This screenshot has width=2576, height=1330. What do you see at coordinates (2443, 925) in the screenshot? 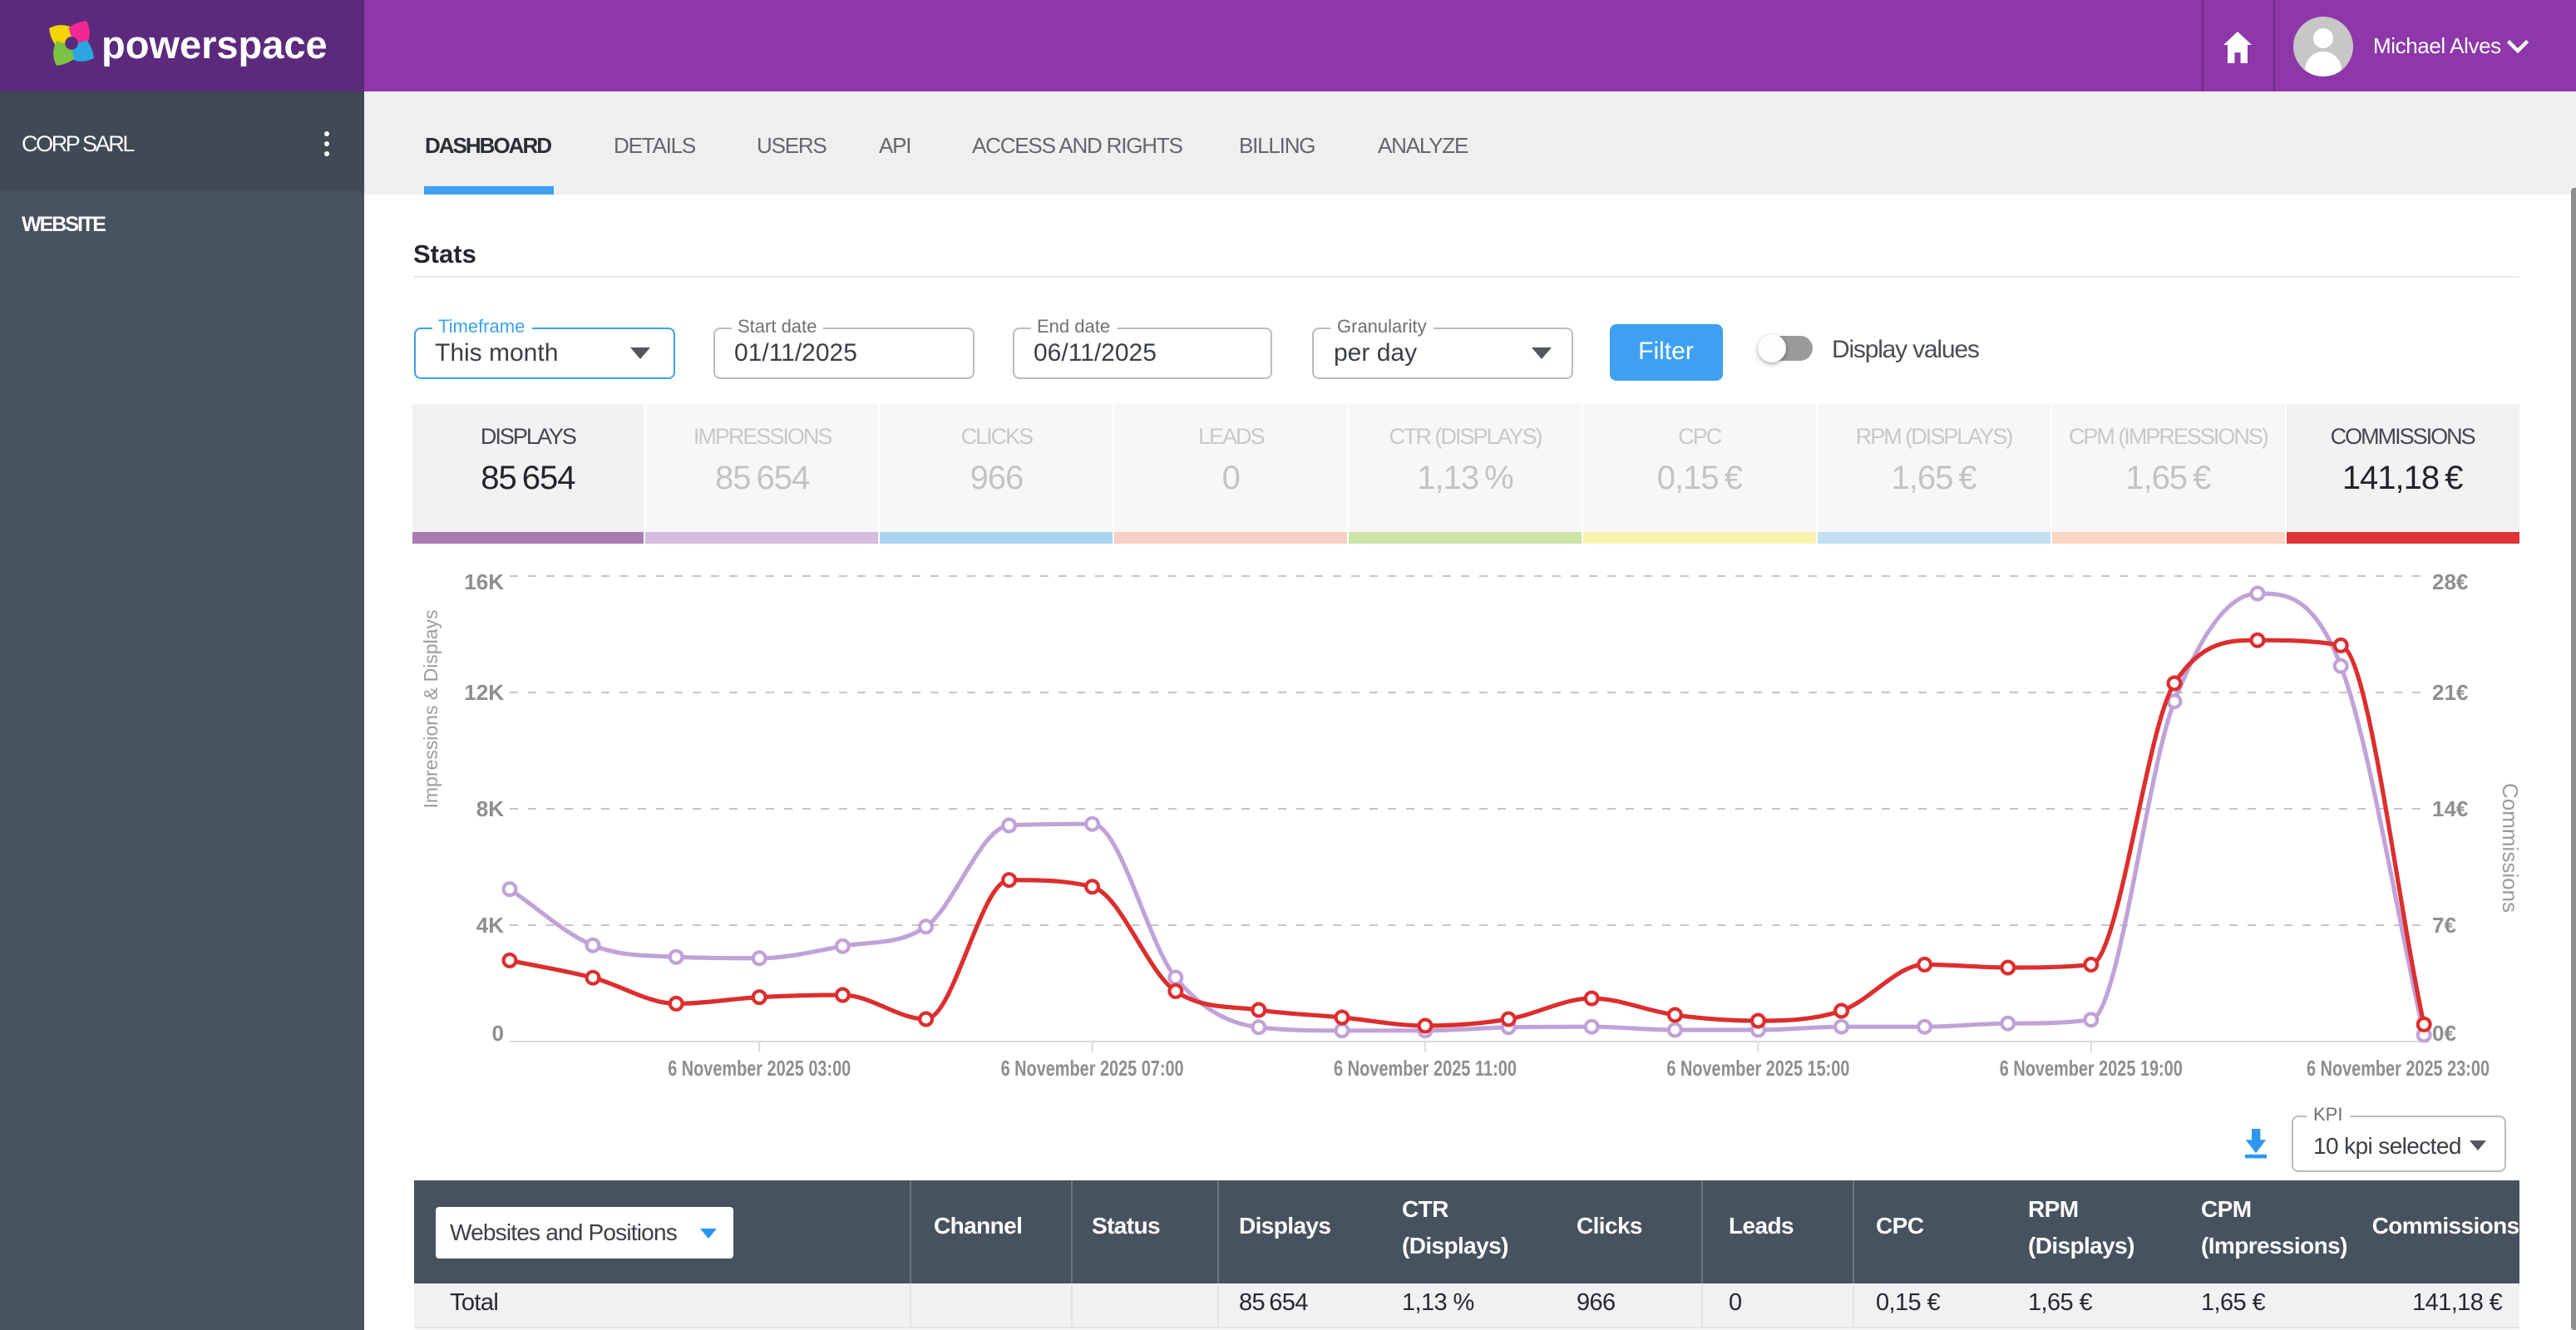
I see `svg-text: 7€` at bounding box center [2443, 925].